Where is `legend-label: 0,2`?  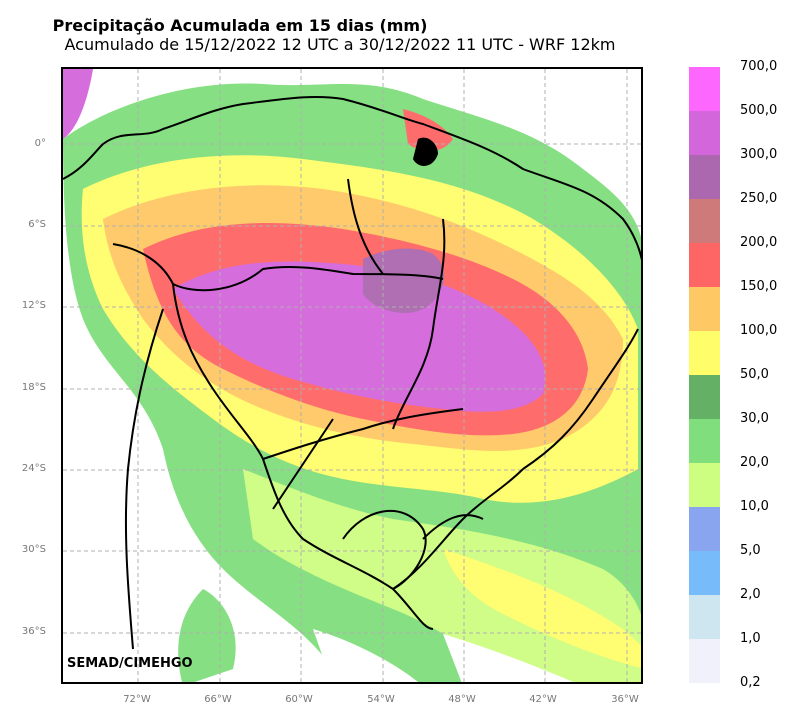
legend-label: 0,2 is located at coordinates (750, 682).